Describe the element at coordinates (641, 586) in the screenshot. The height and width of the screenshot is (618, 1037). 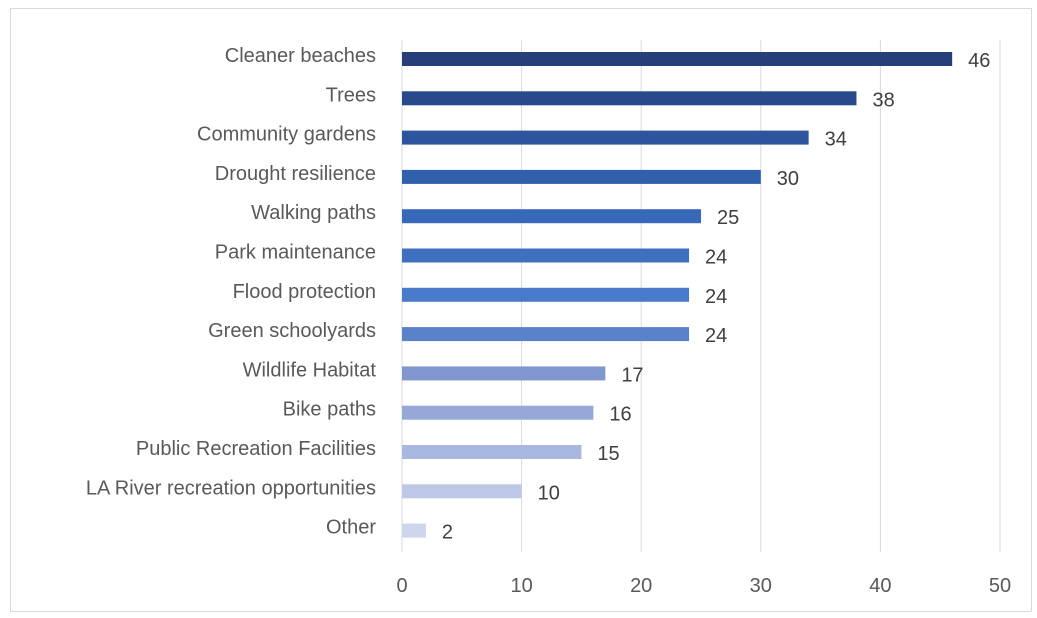
I see `x-tick-label: 20` at that location.